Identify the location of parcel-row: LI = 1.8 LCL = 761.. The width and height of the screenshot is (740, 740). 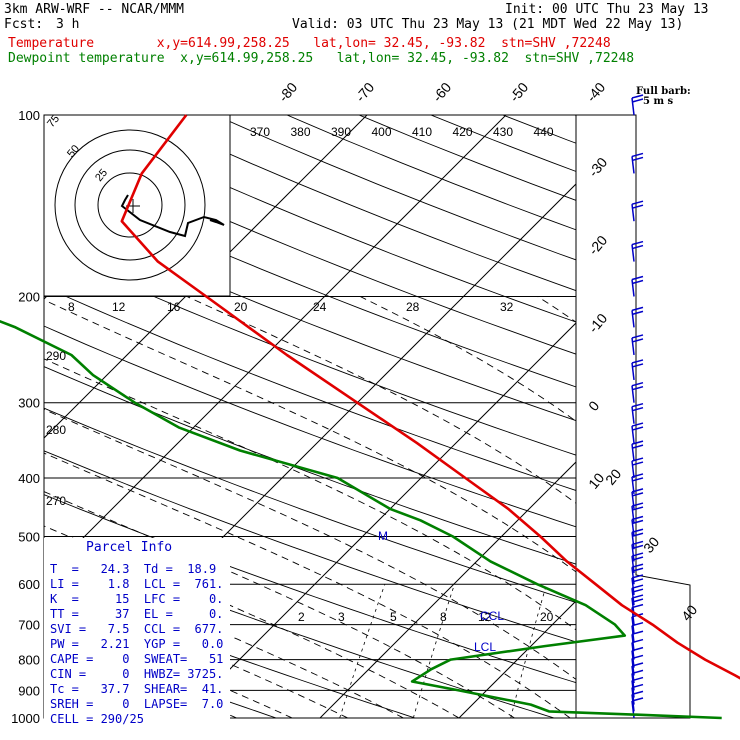
(137, 584).